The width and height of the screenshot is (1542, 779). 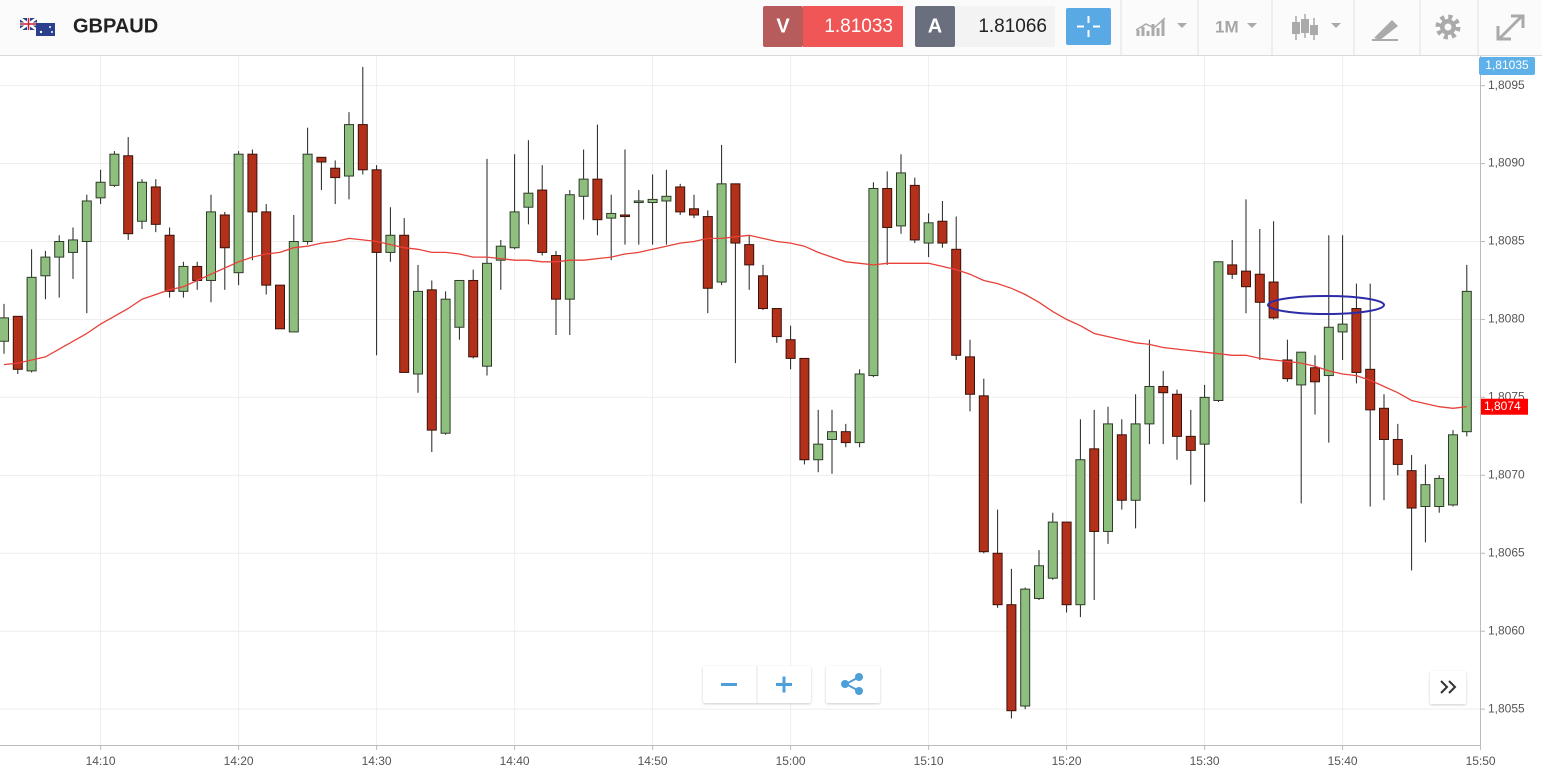 I want to click on y-tick-label: 1,8065, so click(x=1506, y=552).